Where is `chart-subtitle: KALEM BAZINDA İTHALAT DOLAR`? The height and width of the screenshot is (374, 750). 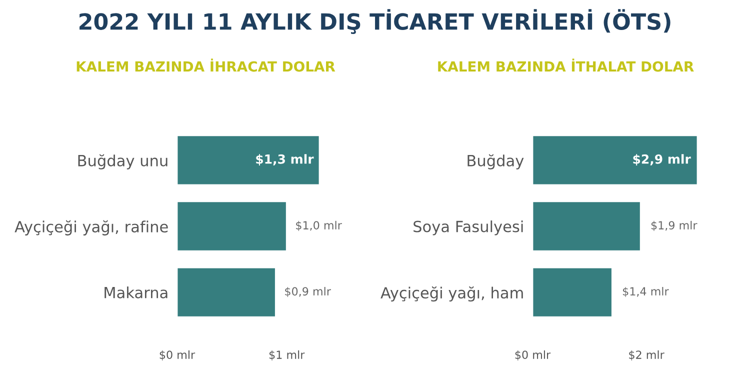
chart-subtitle: KALEM BAZINDA İTHALAT DOLAR is located at coordinates (566, 65).